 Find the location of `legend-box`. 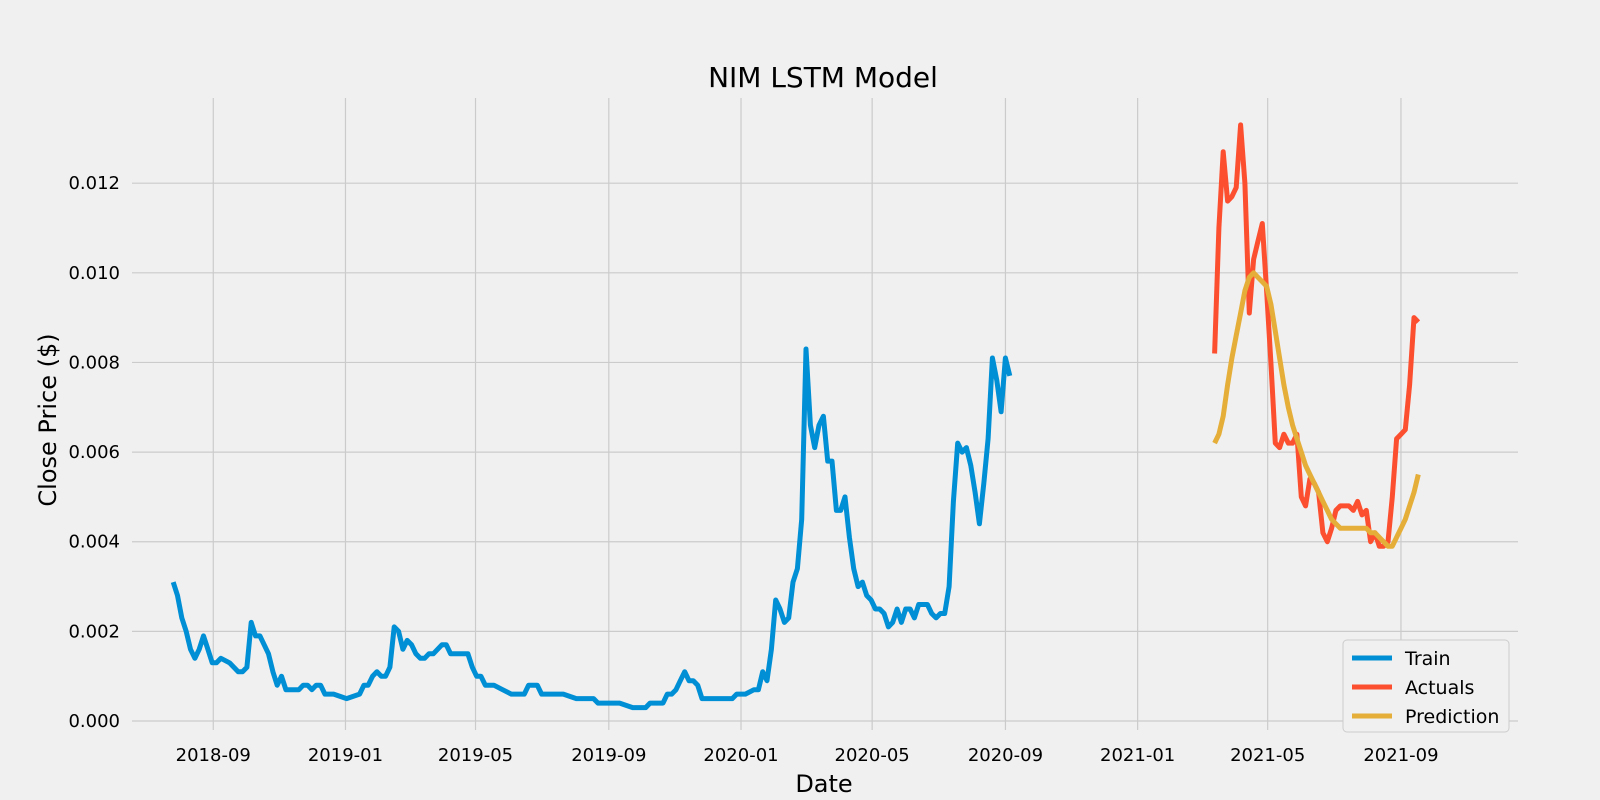

legend-box is located at coordinates (1426, 686).